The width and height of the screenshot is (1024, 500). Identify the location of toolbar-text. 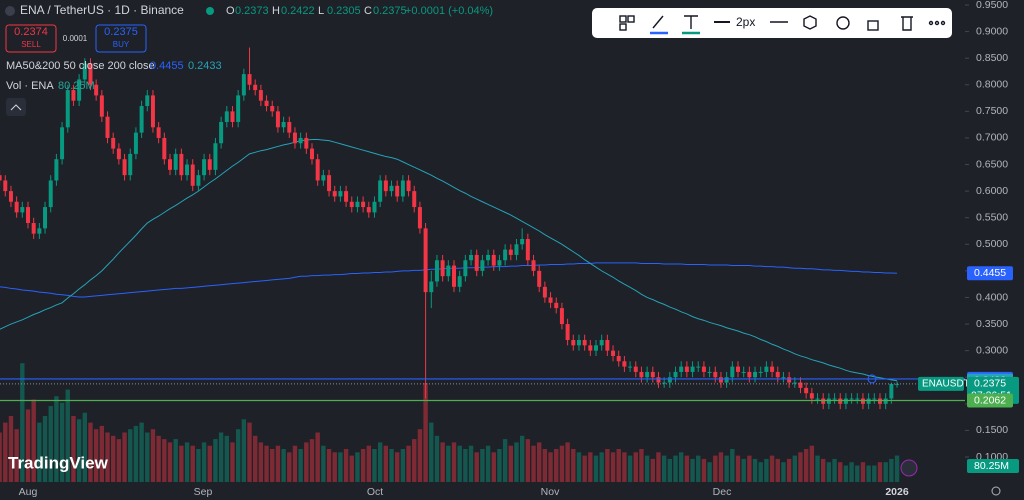
(691, 22).